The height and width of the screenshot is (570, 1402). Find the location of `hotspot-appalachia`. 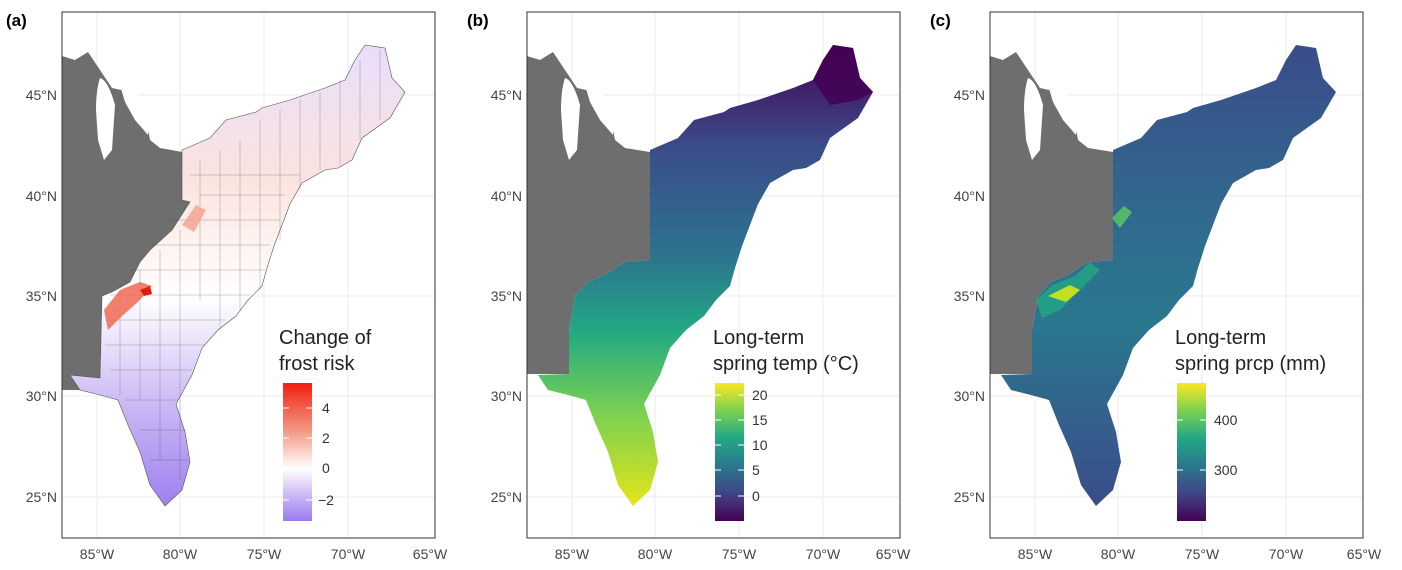

hotspot-appalachia is located at coordinates (128, 306).